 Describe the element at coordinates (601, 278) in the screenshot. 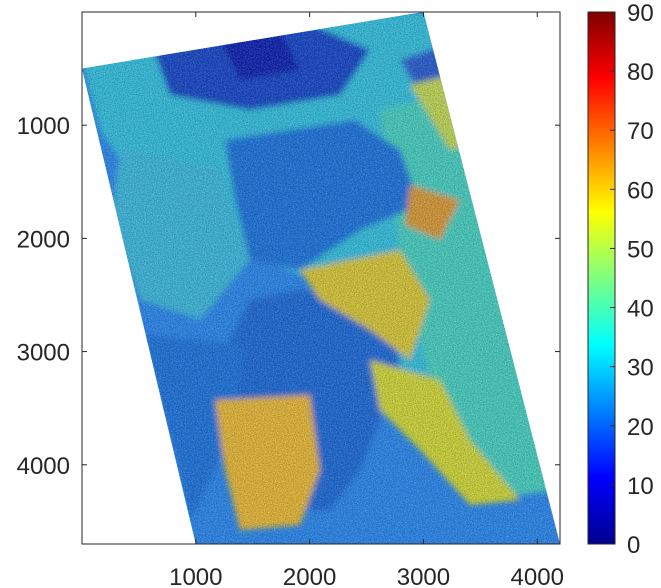

I see `colorbar` at that location.